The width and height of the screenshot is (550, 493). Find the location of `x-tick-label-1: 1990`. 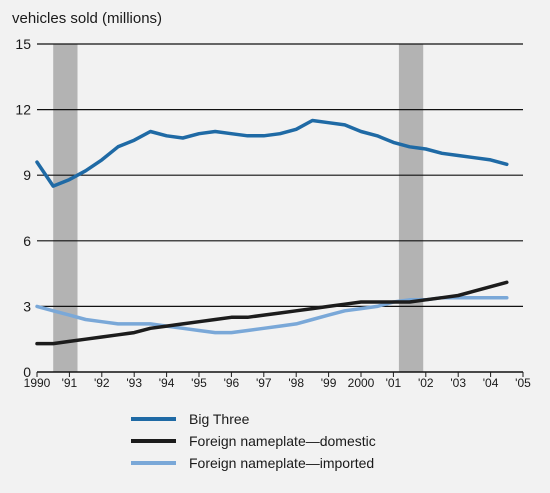

x-tick-label-1: 1990 is located at coordinates (37, 383).